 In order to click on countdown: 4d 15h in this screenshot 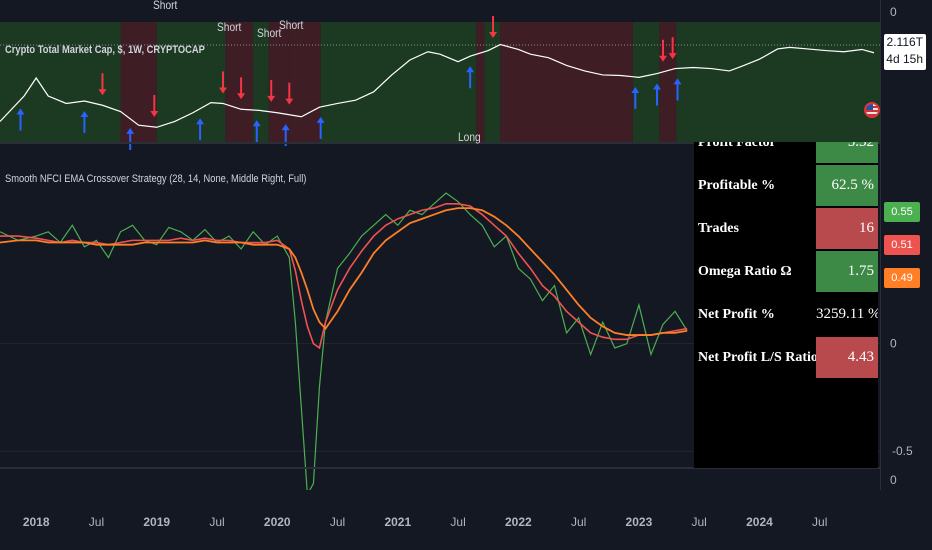, I will do `click(904, 59)`.